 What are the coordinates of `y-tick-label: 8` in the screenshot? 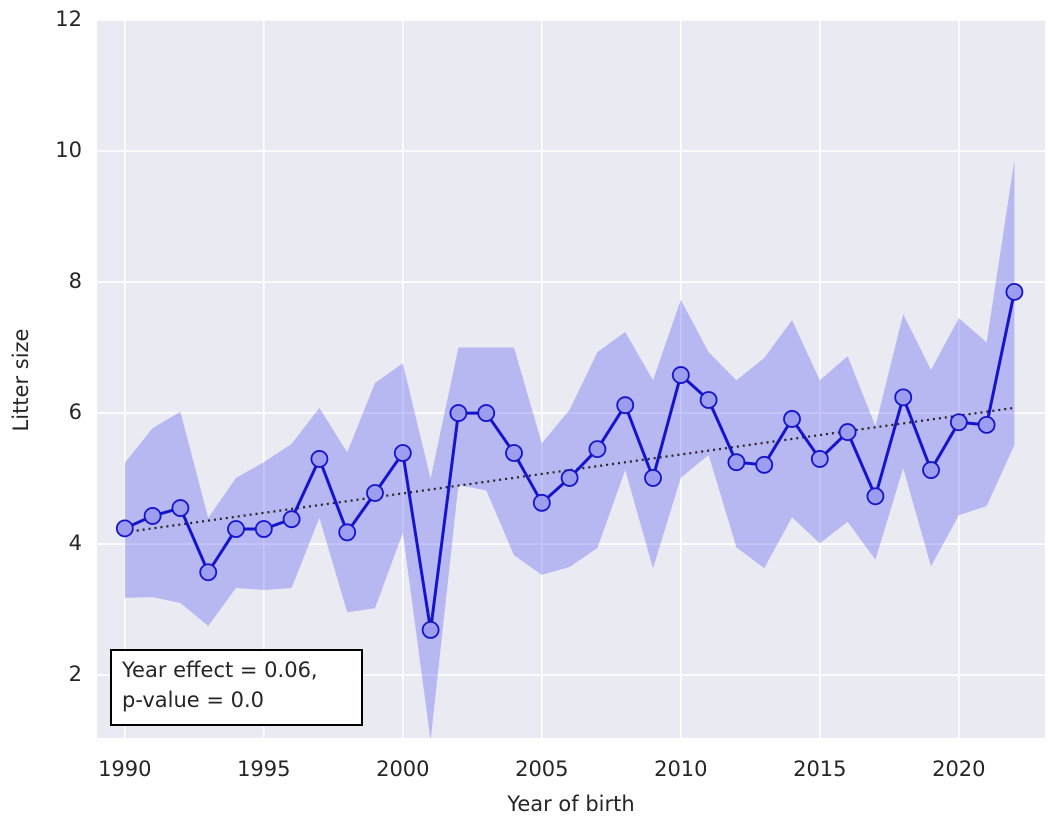 It's located at (75, 281).